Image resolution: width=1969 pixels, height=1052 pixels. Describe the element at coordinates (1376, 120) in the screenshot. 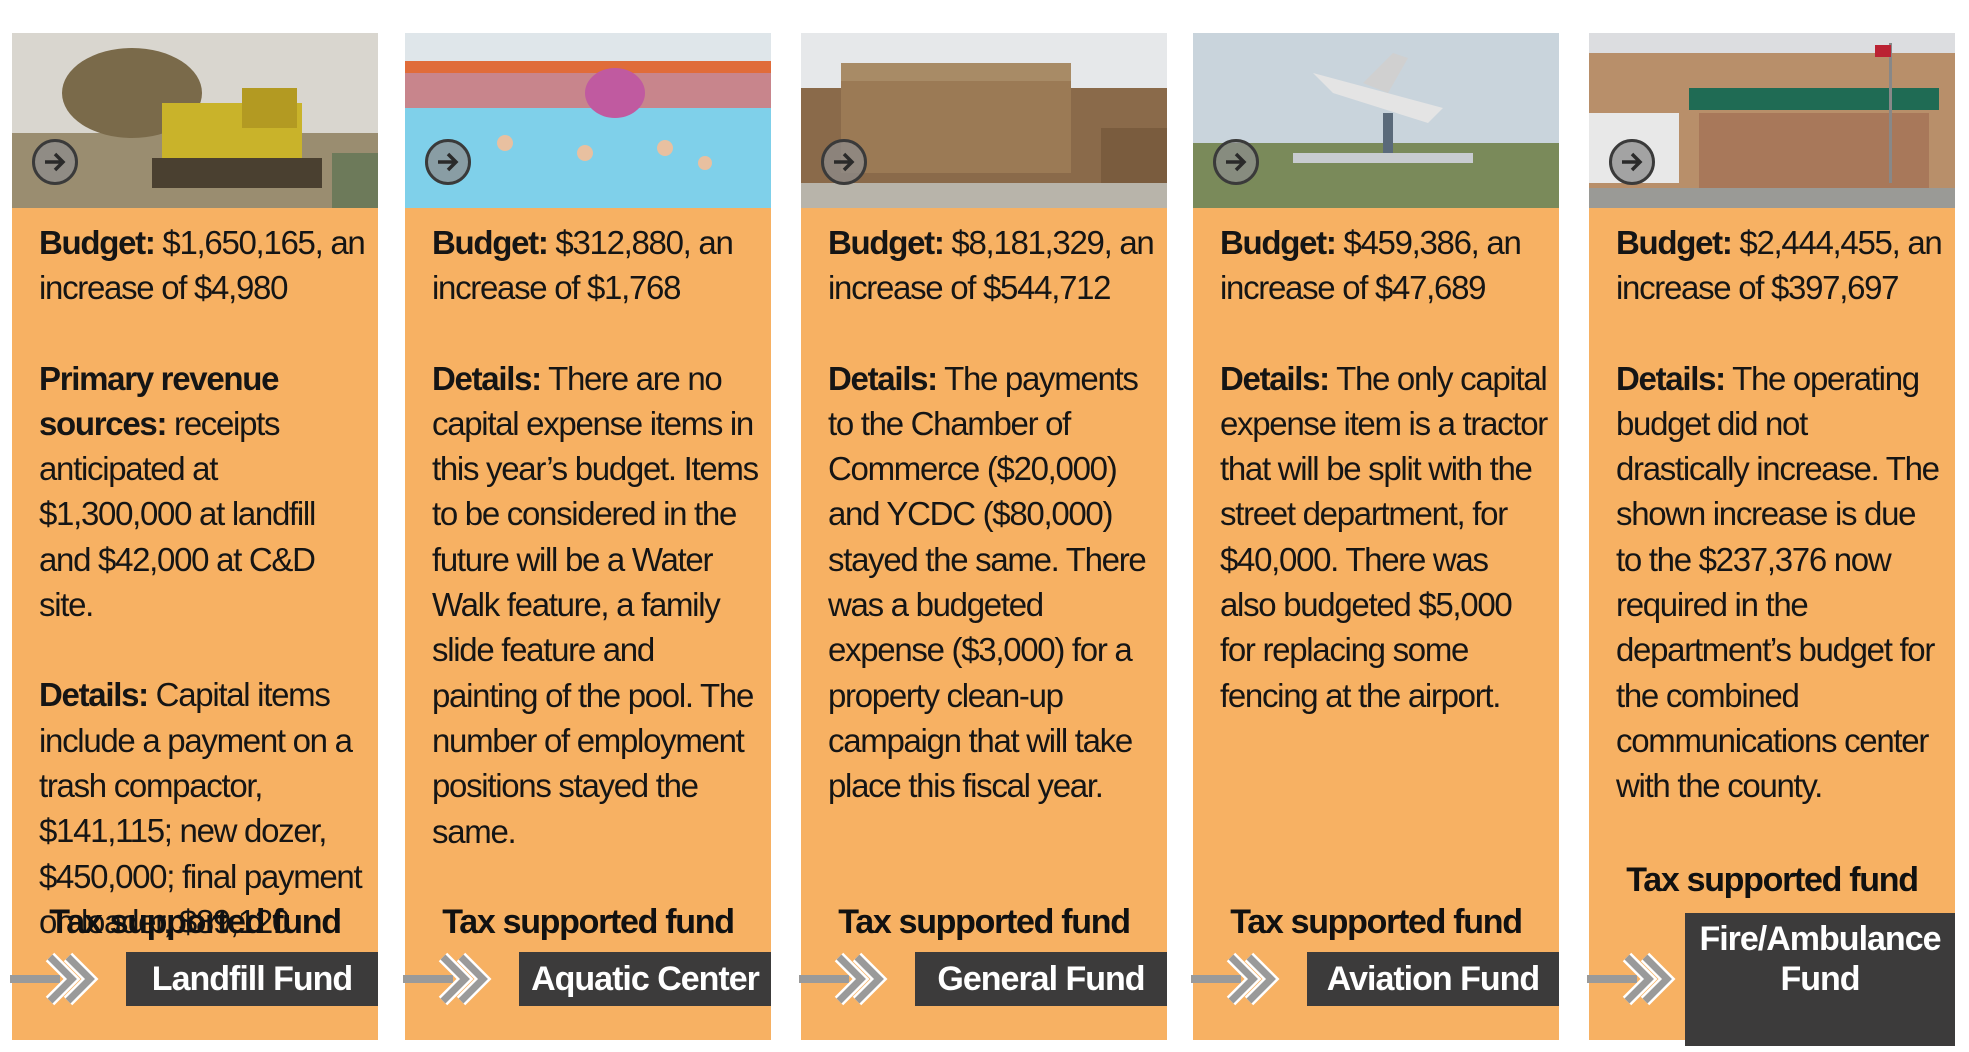

I see `aviation-fund-photo` at that location.